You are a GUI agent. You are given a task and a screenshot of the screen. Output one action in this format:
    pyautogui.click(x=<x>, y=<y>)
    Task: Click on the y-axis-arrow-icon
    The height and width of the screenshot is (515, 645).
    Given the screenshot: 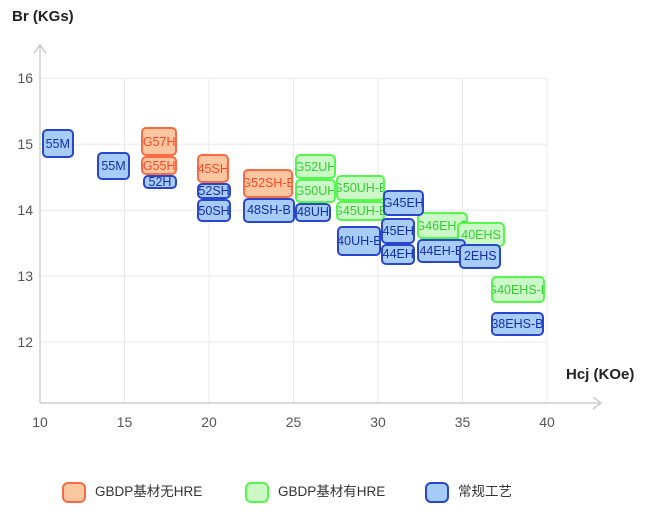 What is the action you would take?
    pyautogui.click(x=40, y=49)
    